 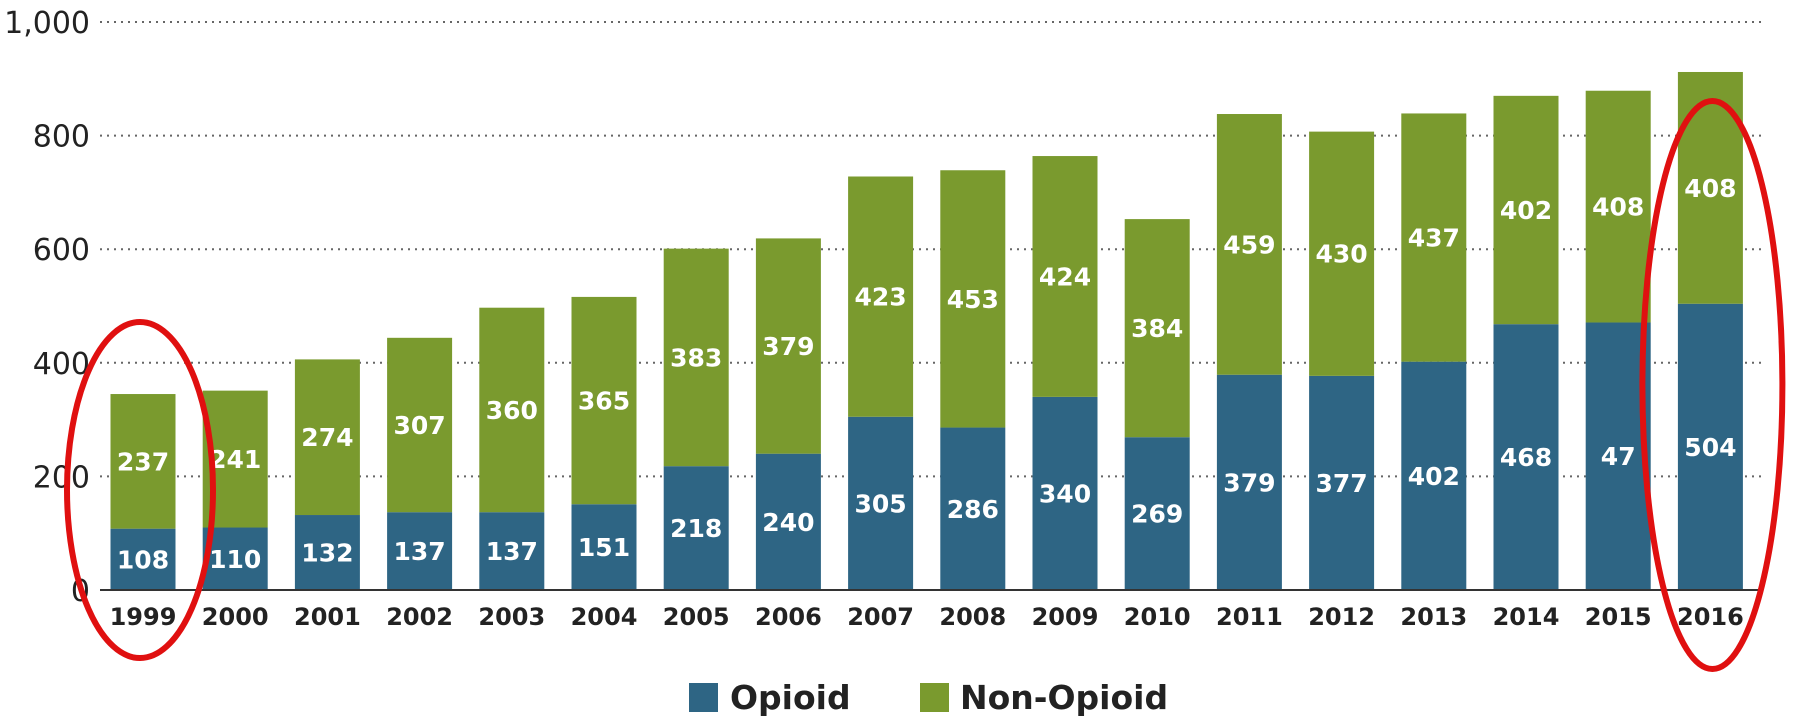 I want to click on bar-opioid-2016, so click(x=1710, y=446).